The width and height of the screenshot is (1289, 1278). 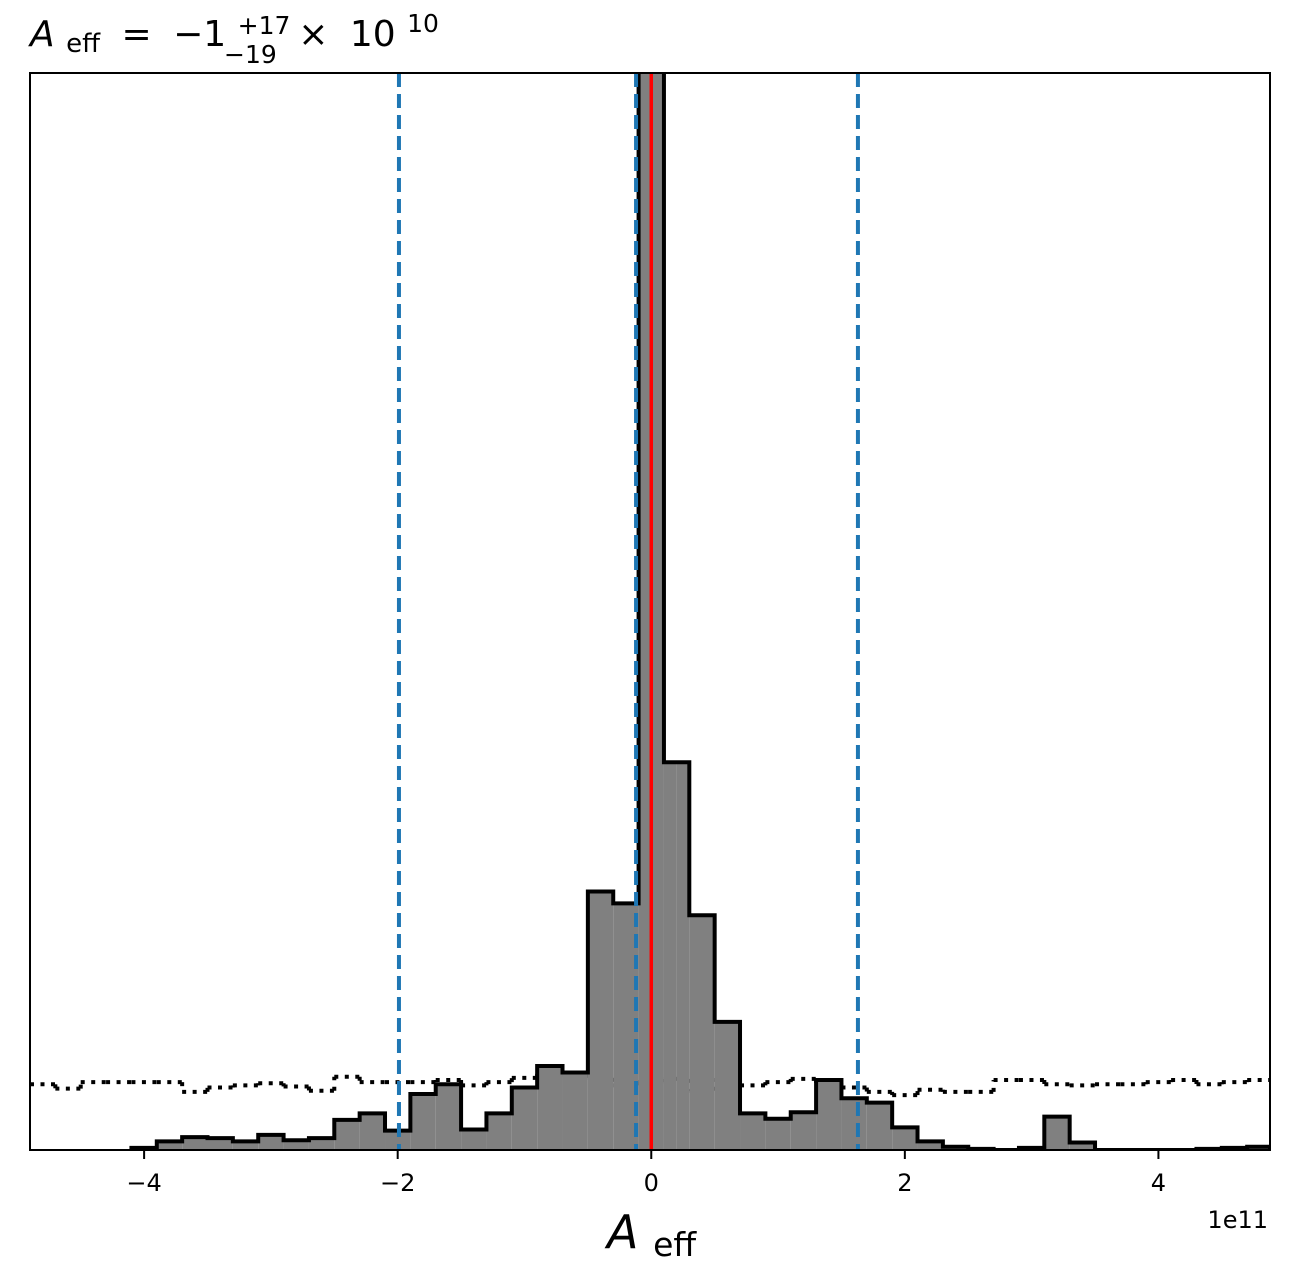 What do you see at coordinates (136, 34) in the screenshot?
I see `title-equals: =` at bounding box center [136, 34].